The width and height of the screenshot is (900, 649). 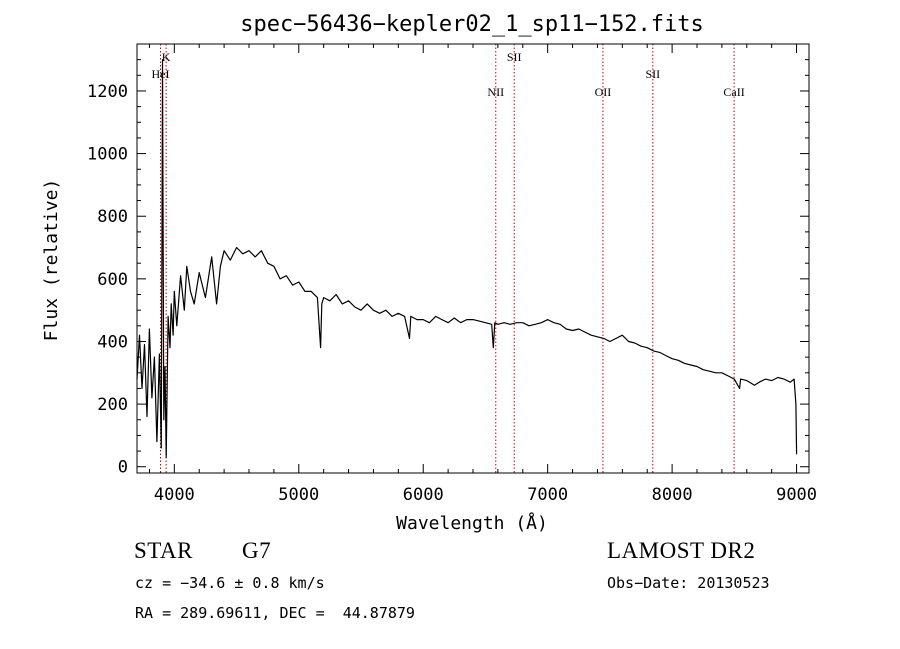 What do you see at coordinates (257, 550) in the screenshot?
I see `object-subclass: G7` at bounding box center [257, 550].